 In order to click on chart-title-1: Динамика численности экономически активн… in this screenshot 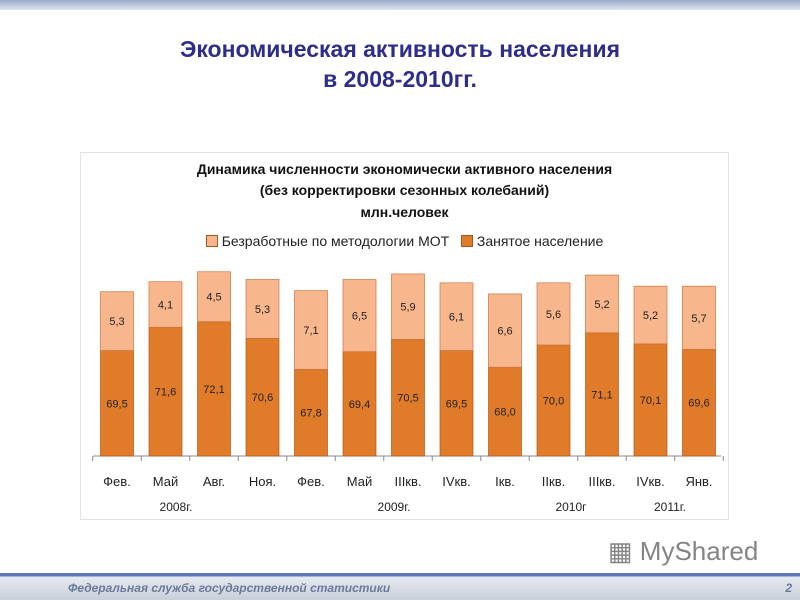, I will do `click(404, 169)`.